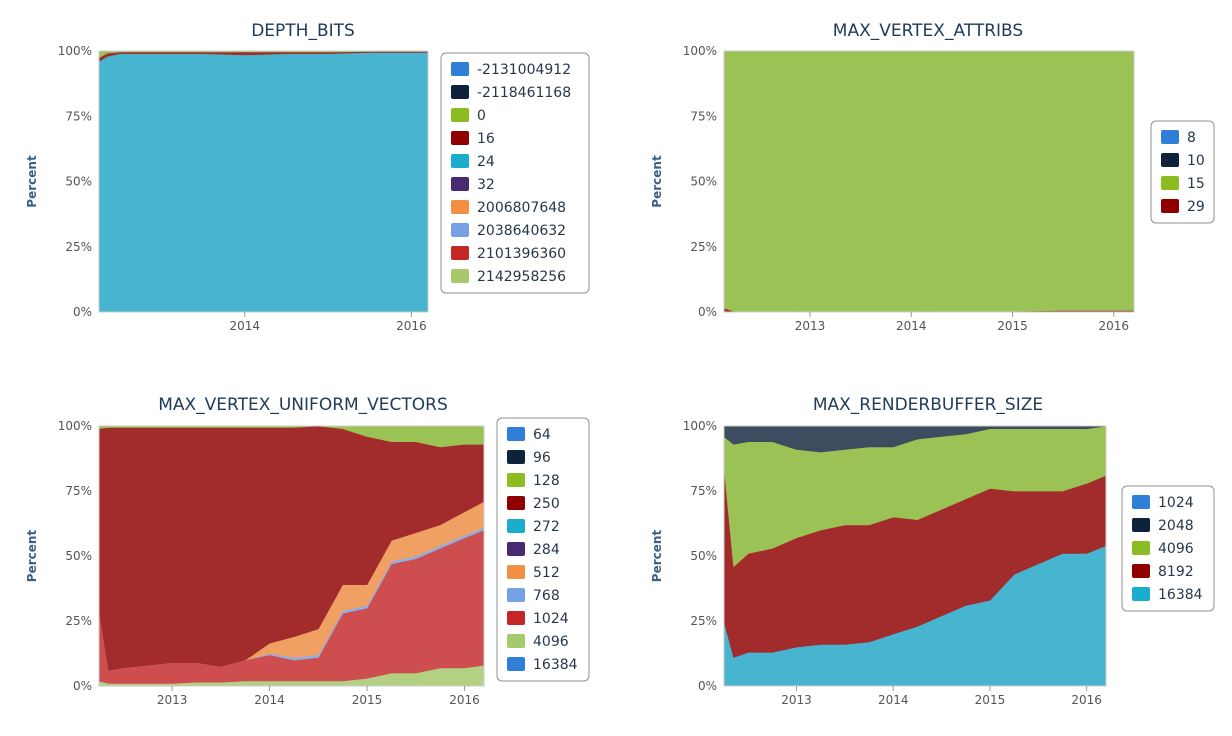 The height and width of the screenshot is (736, 1232). Describe the element at coordinates (1196, 161) in the screenshot. I see `legend-item-label: 10` at that location.